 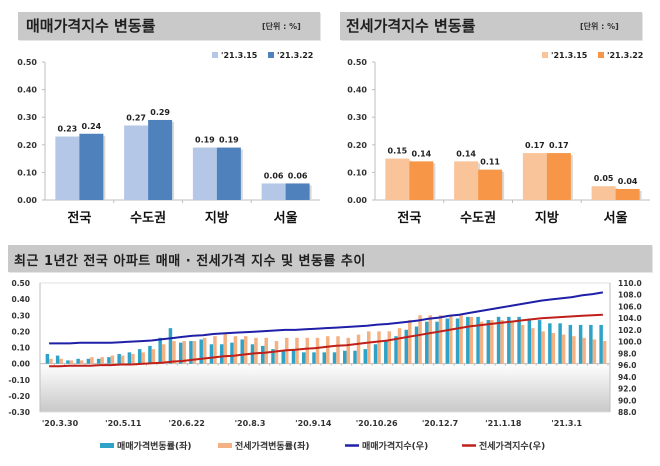 I want to click on trend-left-tick-label: 0.40, so click(x=20, y=299).